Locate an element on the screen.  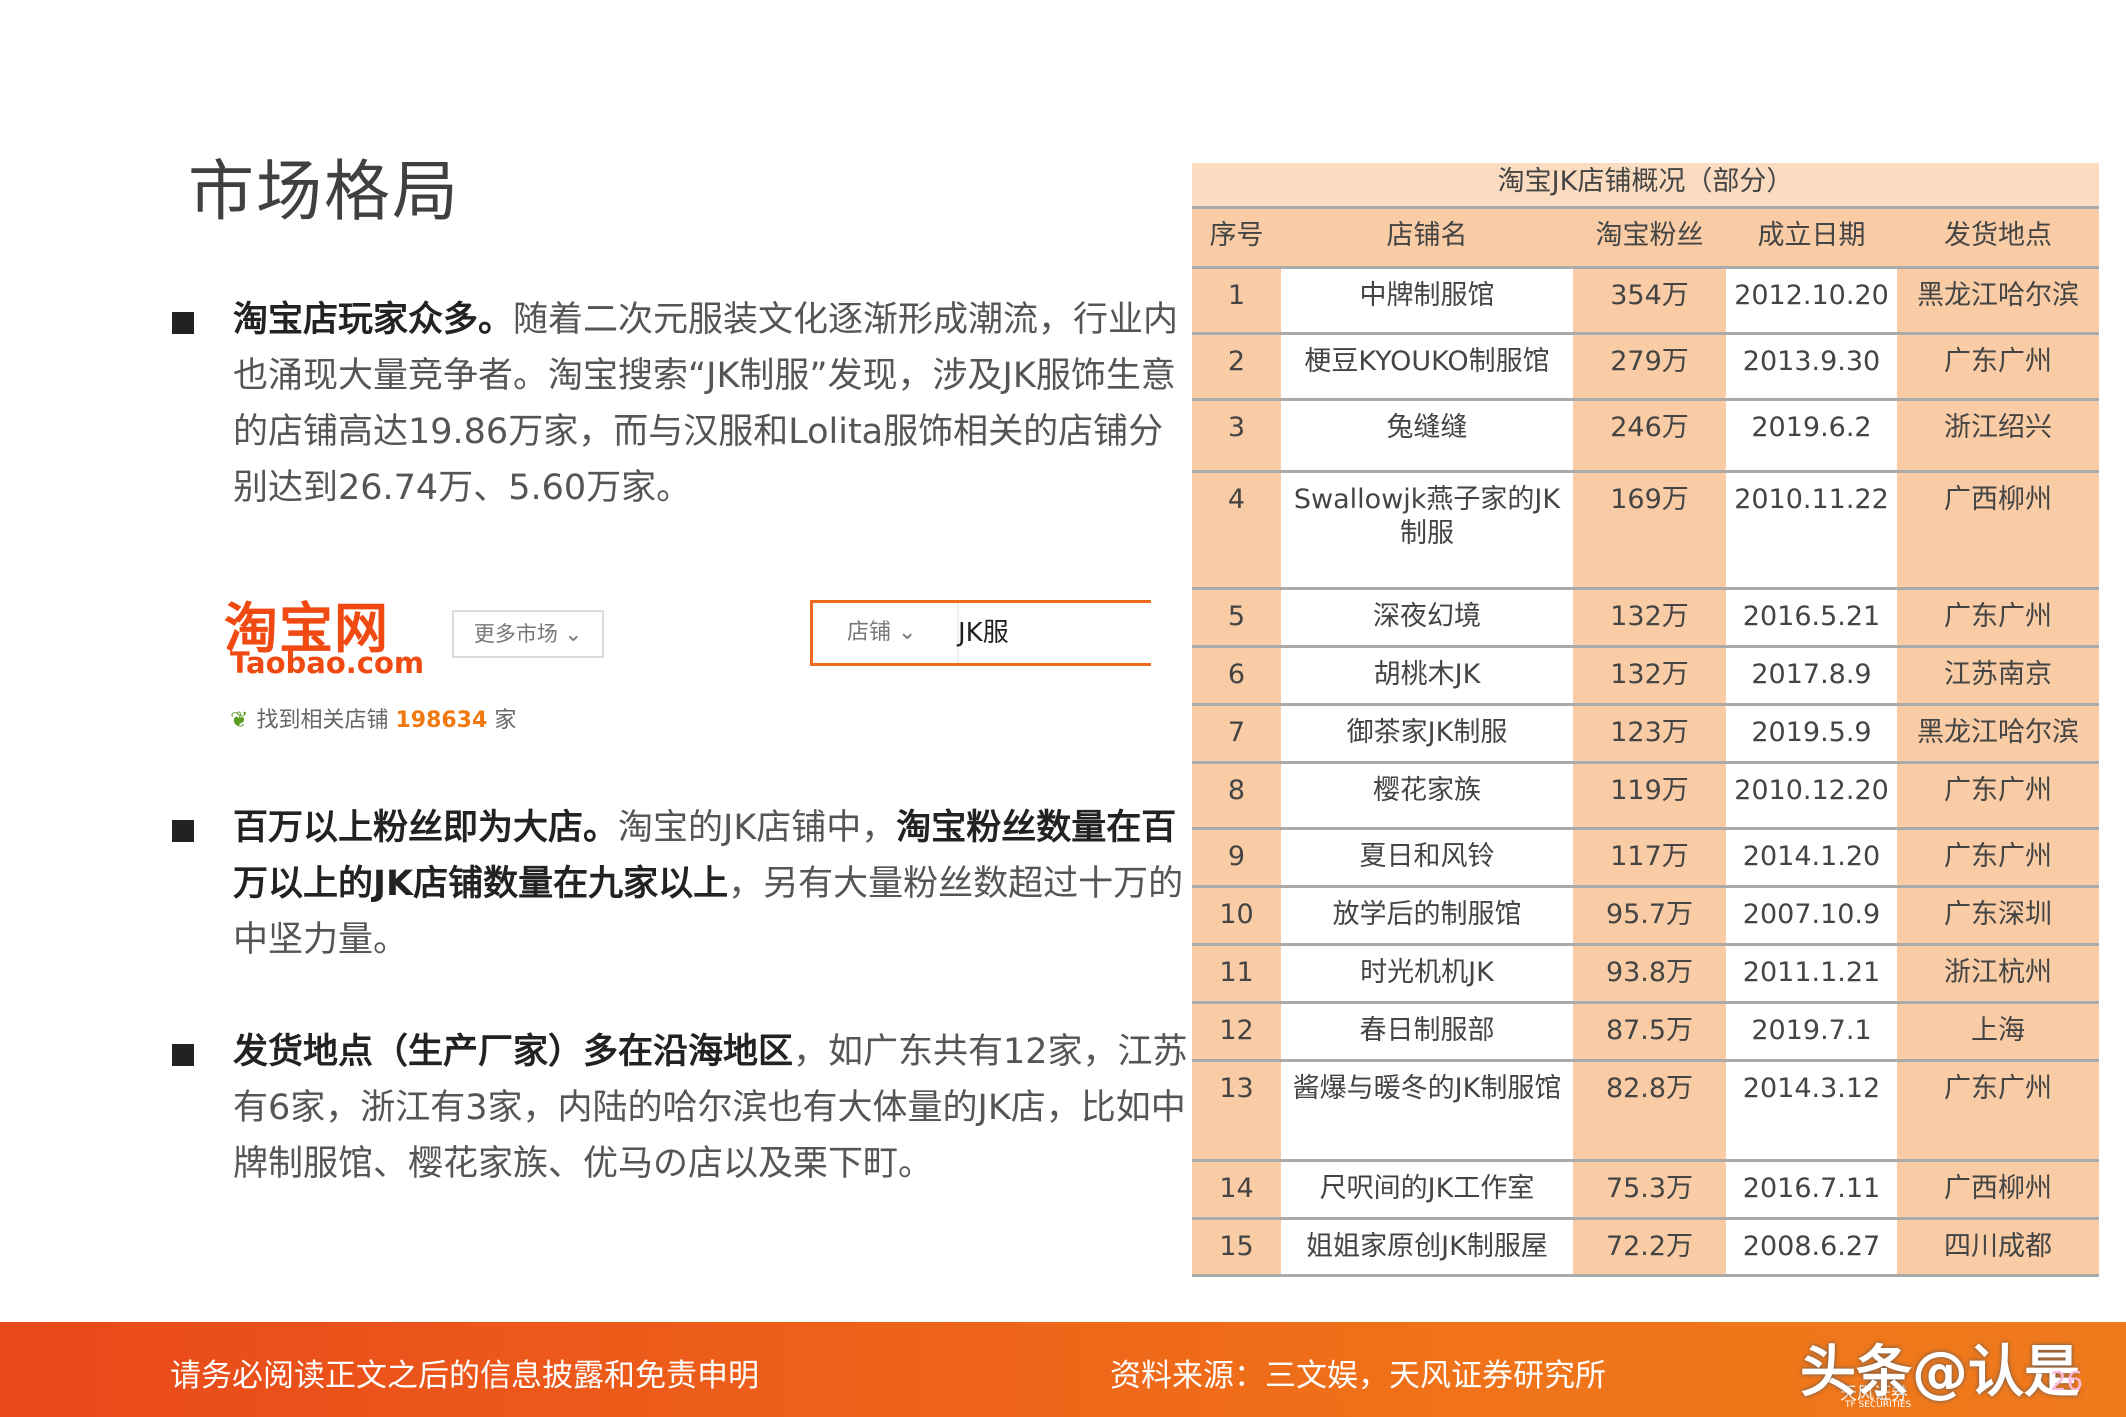
taobao-domain: Taobao.com is located at coordinates (327, 663).